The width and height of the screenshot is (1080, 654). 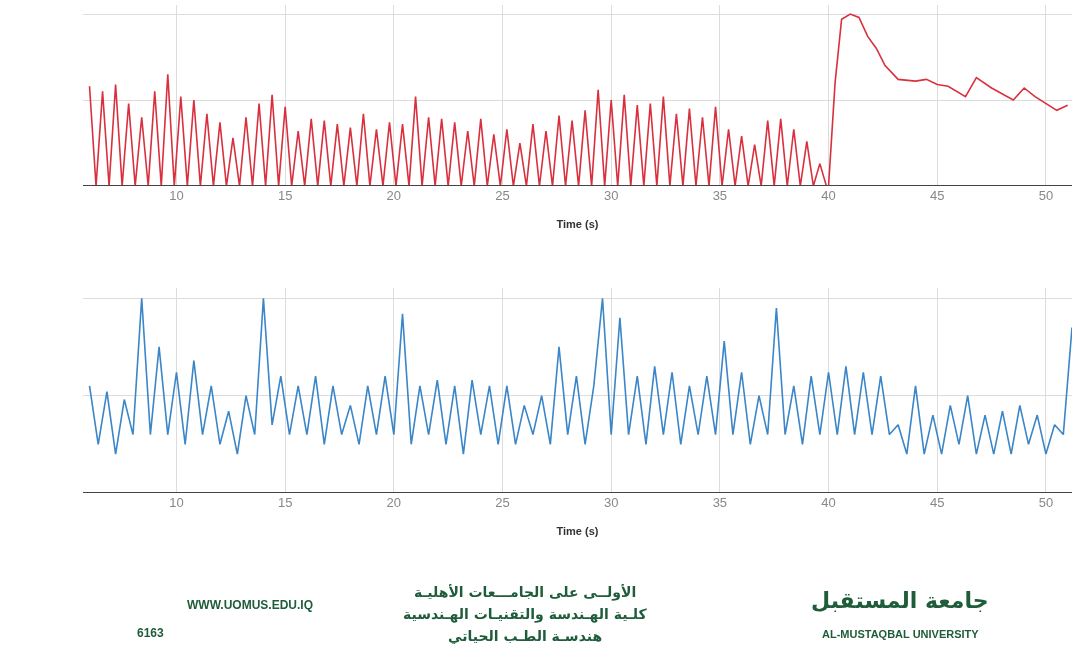 What do you see at coordinates (901, 634) in the screenshot?
I see `text: AL-MUSTAQBAL UNIVERSITY` at bounding box center [901, 634].